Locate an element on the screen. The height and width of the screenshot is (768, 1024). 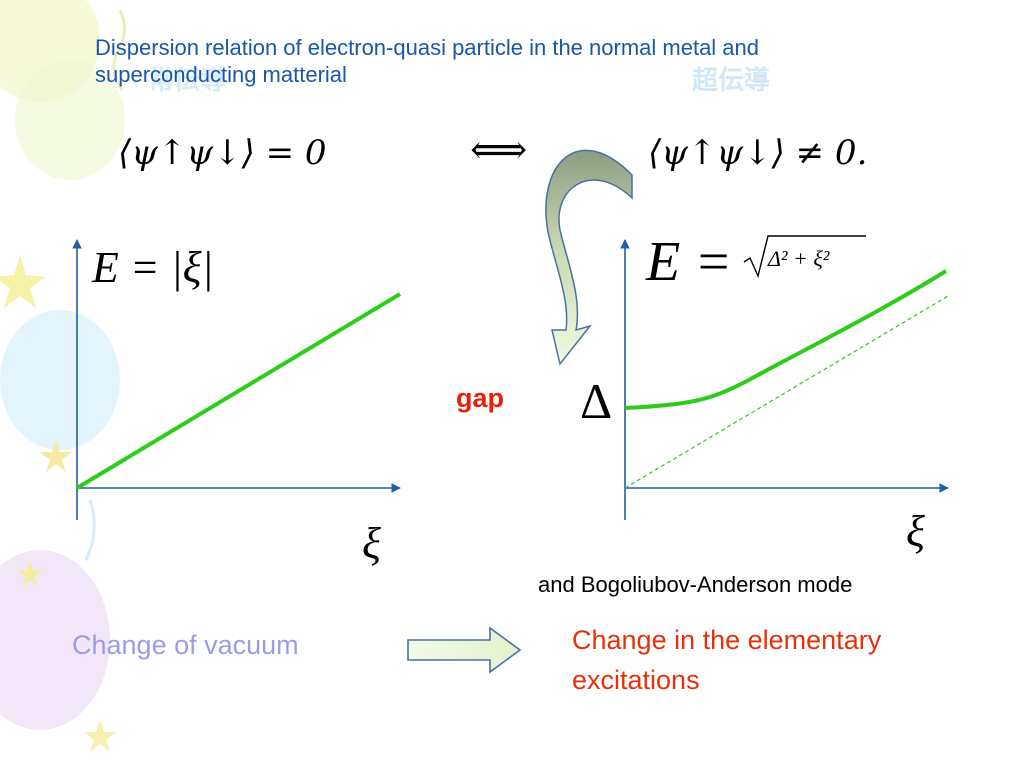
right-xi-label: ξ is located at coordinates (915, 531).